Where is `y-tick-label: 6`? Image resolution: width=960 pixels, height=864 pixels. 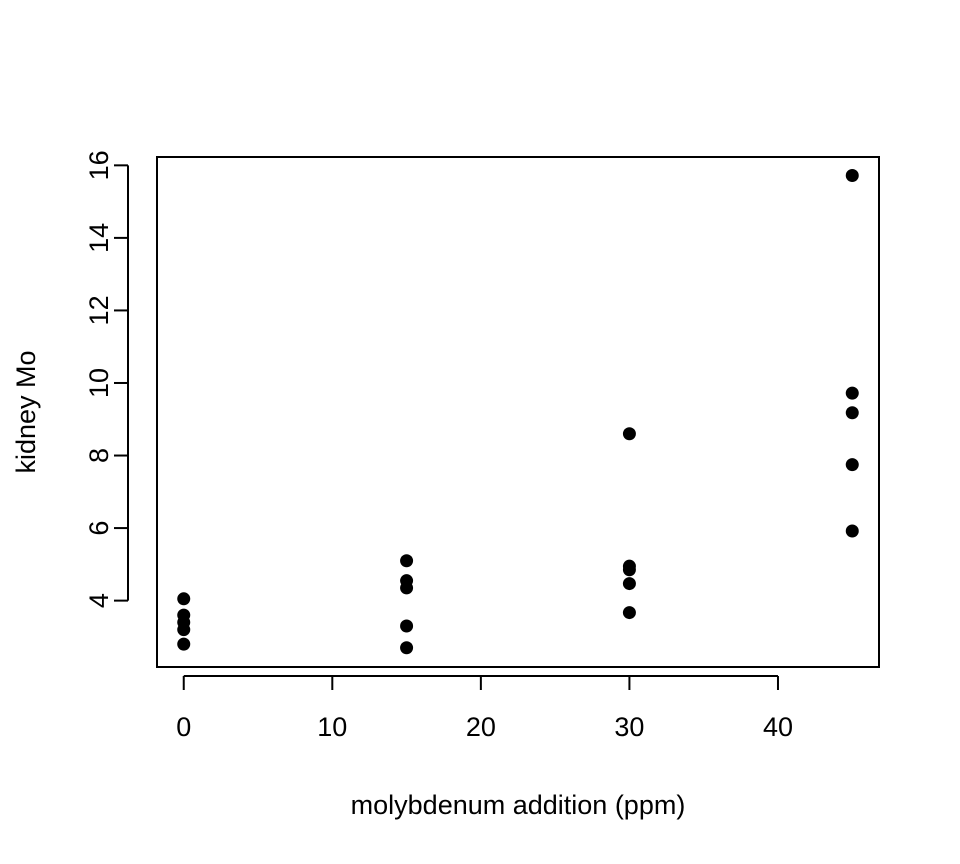
y-tick-label: 6 is located at coordinates (99, 528).